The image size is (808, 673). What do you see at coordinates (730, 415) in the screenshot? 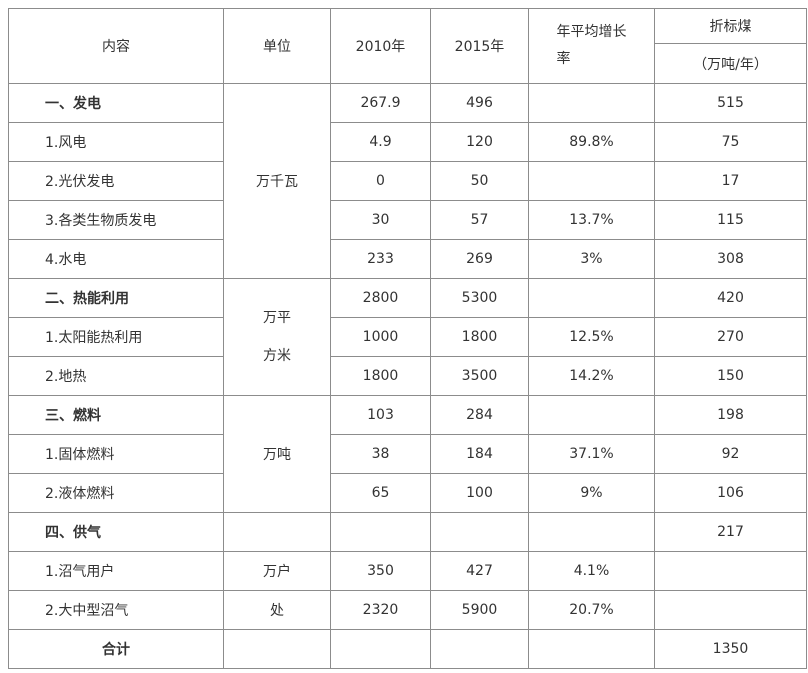
I see `value-cell: 198` at bounding box center [730, 415].